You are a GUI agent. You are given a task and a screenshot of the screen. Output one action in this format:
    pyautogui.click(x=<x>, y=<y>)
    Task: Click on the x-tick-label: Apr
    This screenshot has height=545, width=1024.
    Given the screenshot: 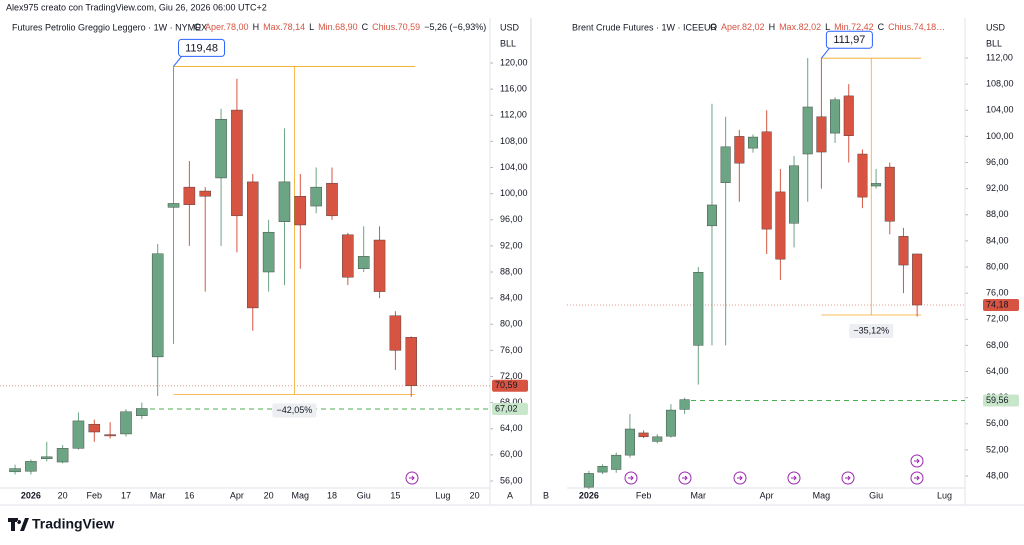 What is the action you would take?
    pyautogui.click(x=767, y=495)
    